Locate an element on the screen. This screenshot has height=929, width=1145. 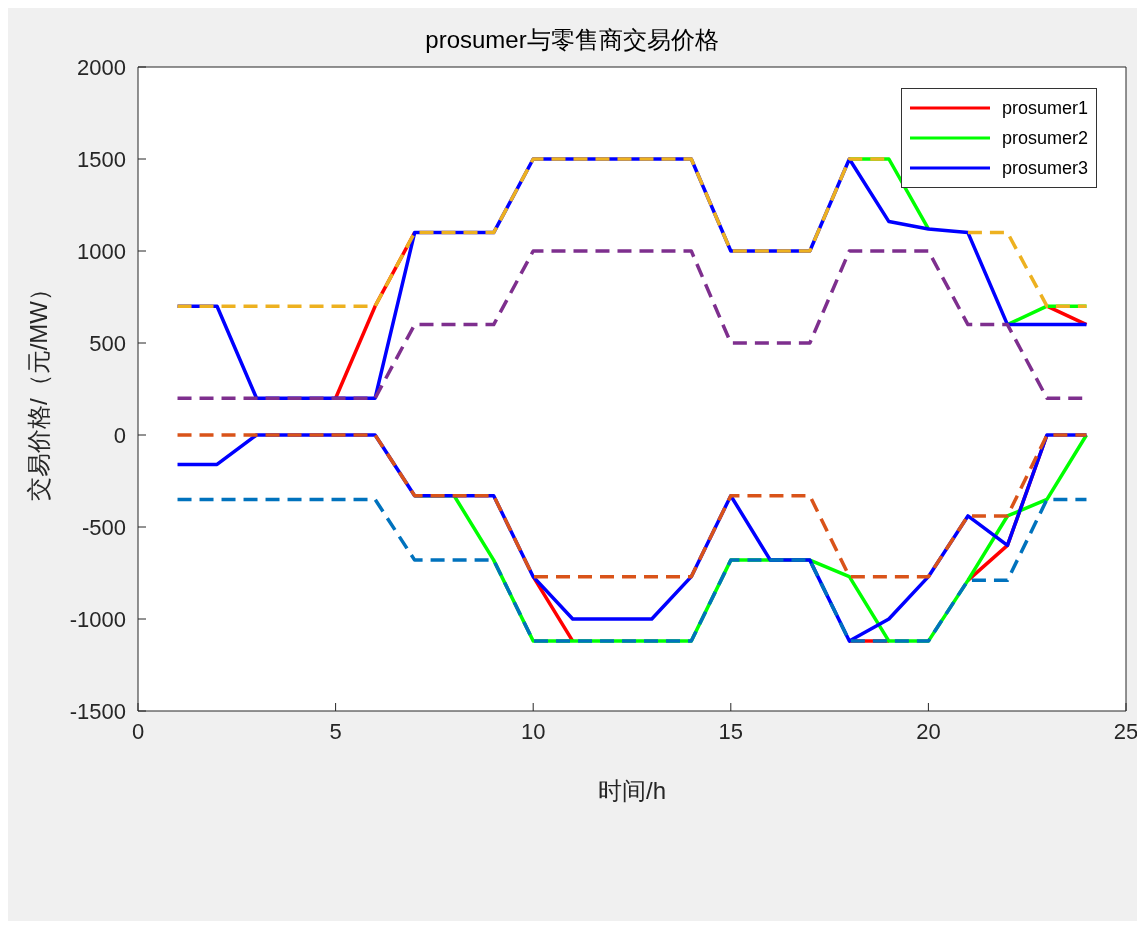
legend-label: prosumer1 is located at coordinates (1044, 108).